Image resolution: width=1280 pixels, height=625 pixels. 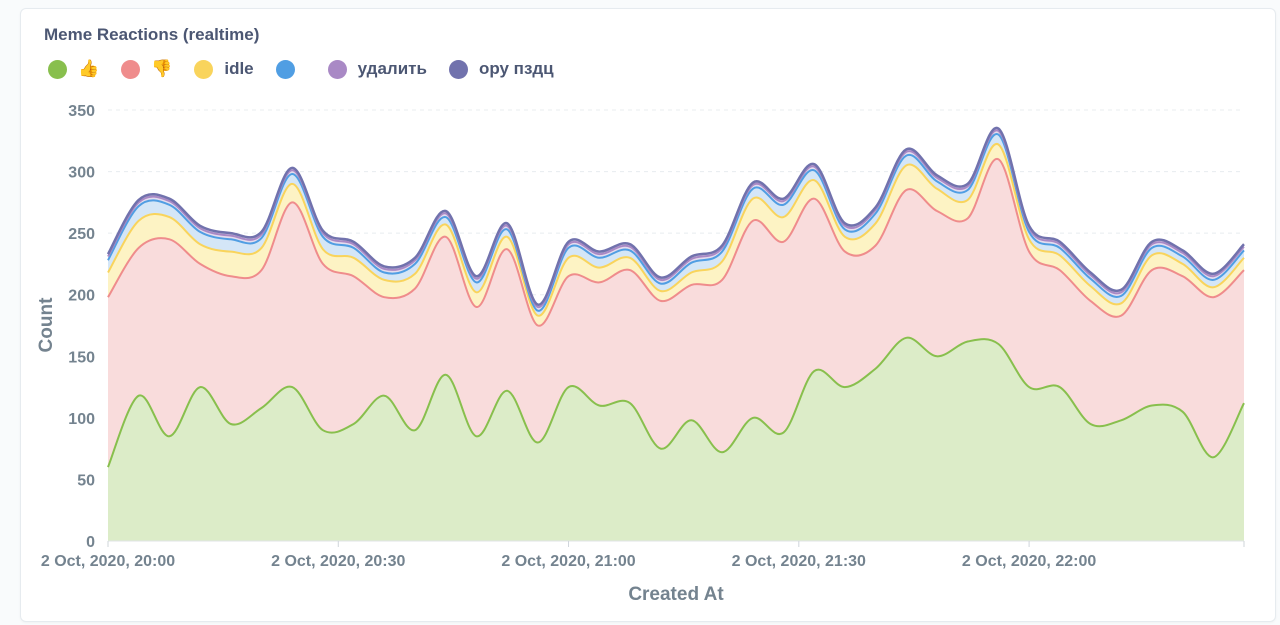 What do you see at coordinates (568, 561) in the screenshot?
I see `x-tick-label: 2 Oct, 2020, 21:00` at bounding box center [568, 561].